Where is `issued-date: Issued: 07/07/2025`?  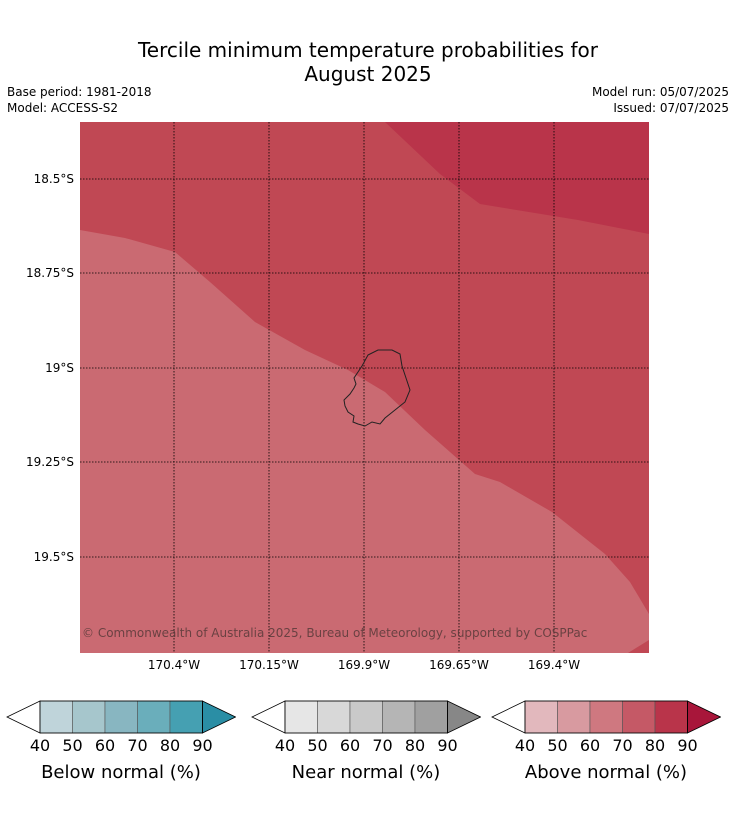
issued-date: Issued: 07/07/2025 is located at coordinates (671, 108).